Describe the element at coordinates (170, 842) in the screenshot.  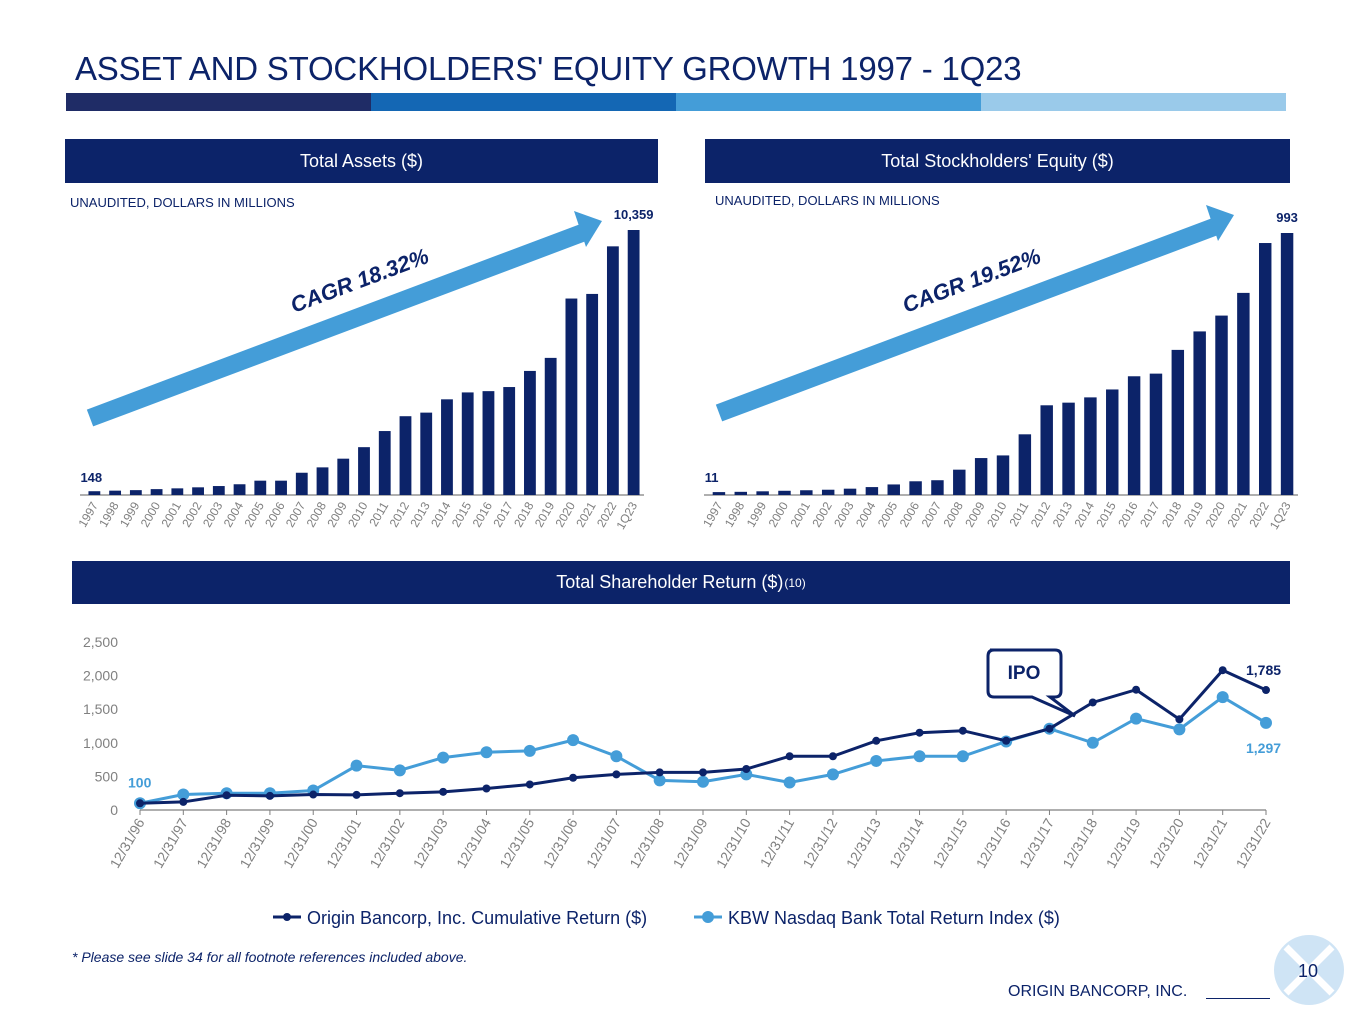
I see `tsr-x-tick-label: 12/31/97` at that location.